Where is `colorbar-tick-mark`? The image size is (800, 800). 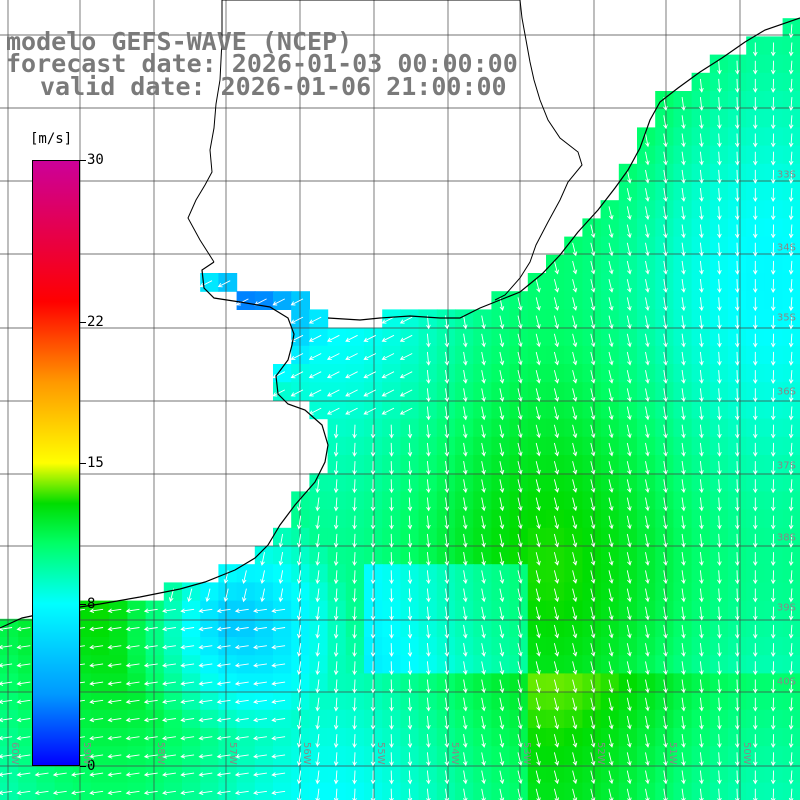
colorbar-tick-mark is located at coordinates (83, 160).